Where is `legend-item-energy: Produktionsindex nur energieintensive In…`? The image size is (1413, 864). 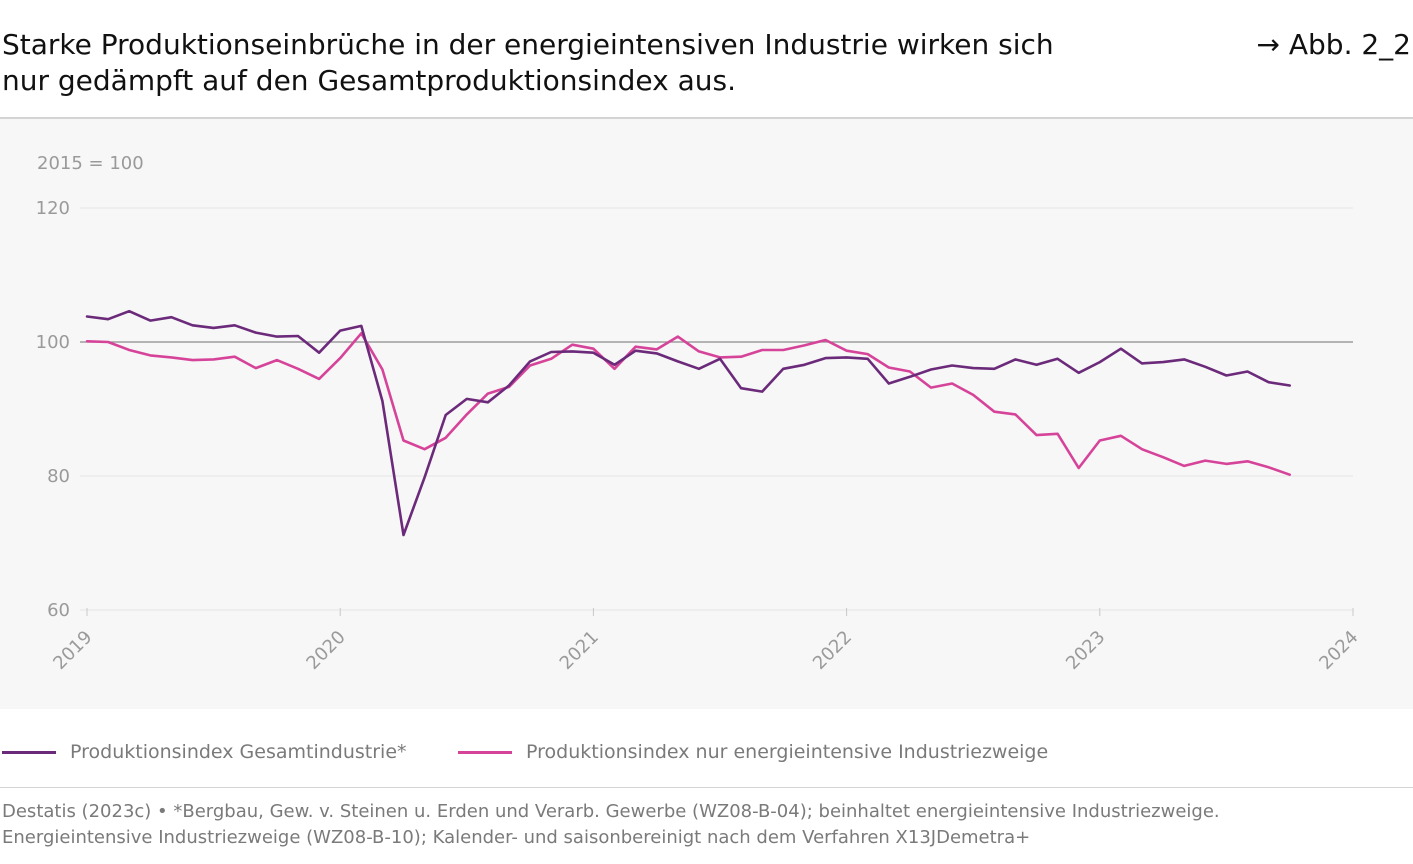
legend-item-energy: Produktionsindex nur energieintensive In… is located at coordinates (753, 752).